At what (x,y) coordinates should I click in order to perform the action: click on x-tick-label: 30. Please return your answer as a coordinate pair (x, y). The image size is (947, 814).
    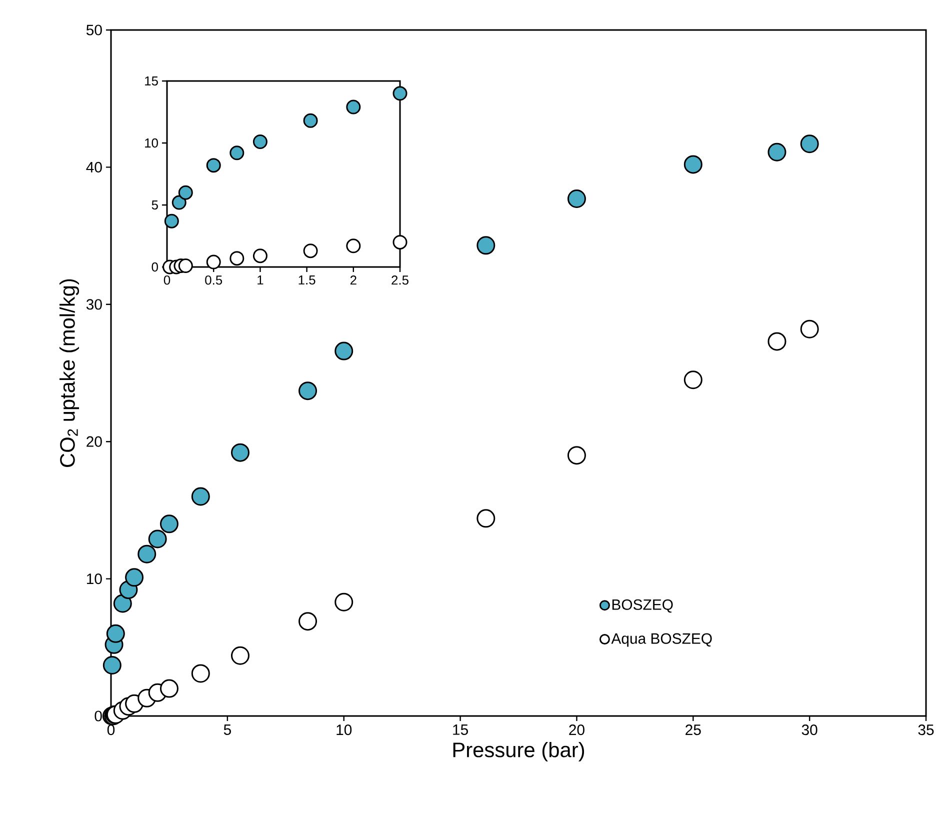
    Looking at the image, I should click on (810, 730).